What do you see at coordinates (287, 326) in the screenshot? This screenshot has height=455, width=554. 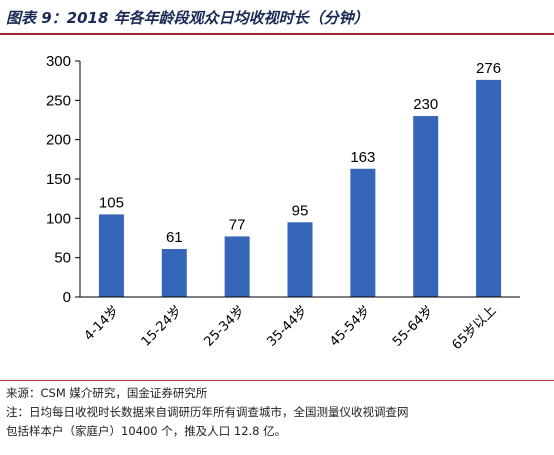 I see `x-tick-label-4: 35-44岁` at bounding box center [287, 326].